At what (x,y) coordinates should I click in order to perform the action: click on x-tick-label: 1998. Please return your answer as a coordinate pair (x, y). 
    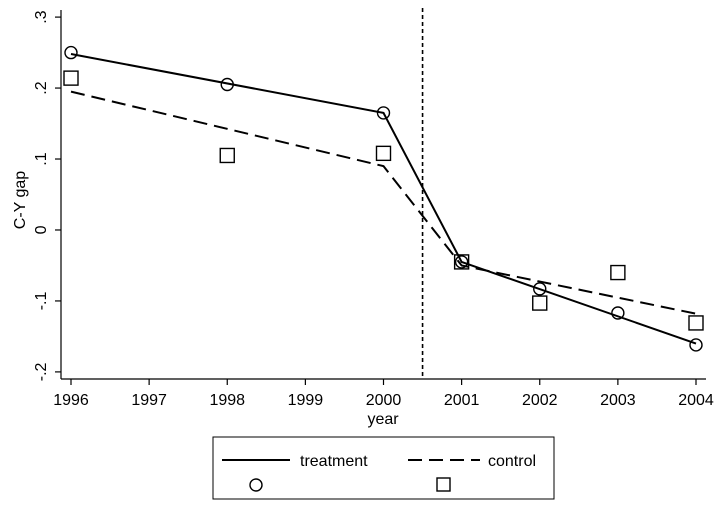
    Looking at the image, I should click on (227, 400).